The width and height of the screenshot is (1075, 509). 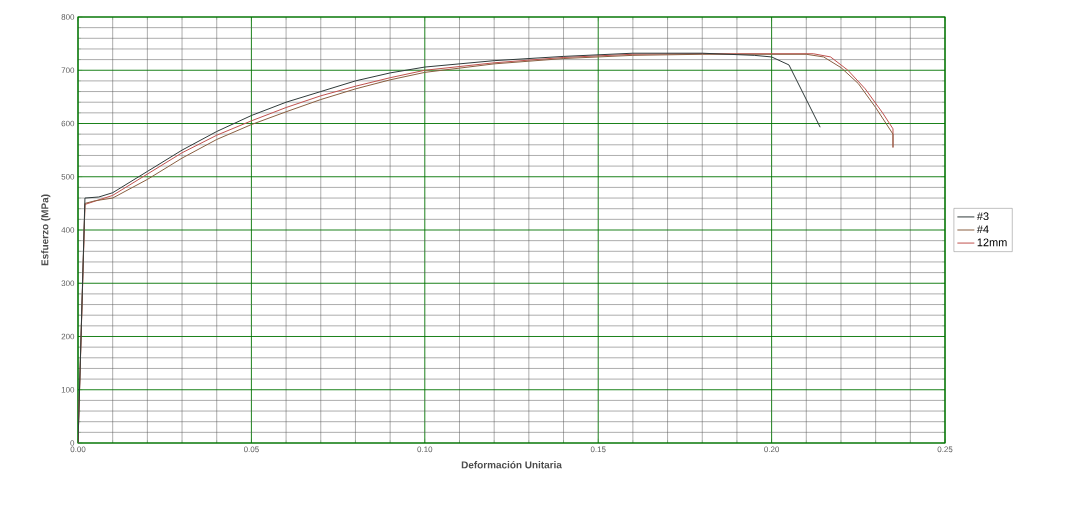 What do you see at coordinates (511, 464) in the screenshot?
I see `x-axis-title: Deformación Unitaria` at bounding box center [511, 464].